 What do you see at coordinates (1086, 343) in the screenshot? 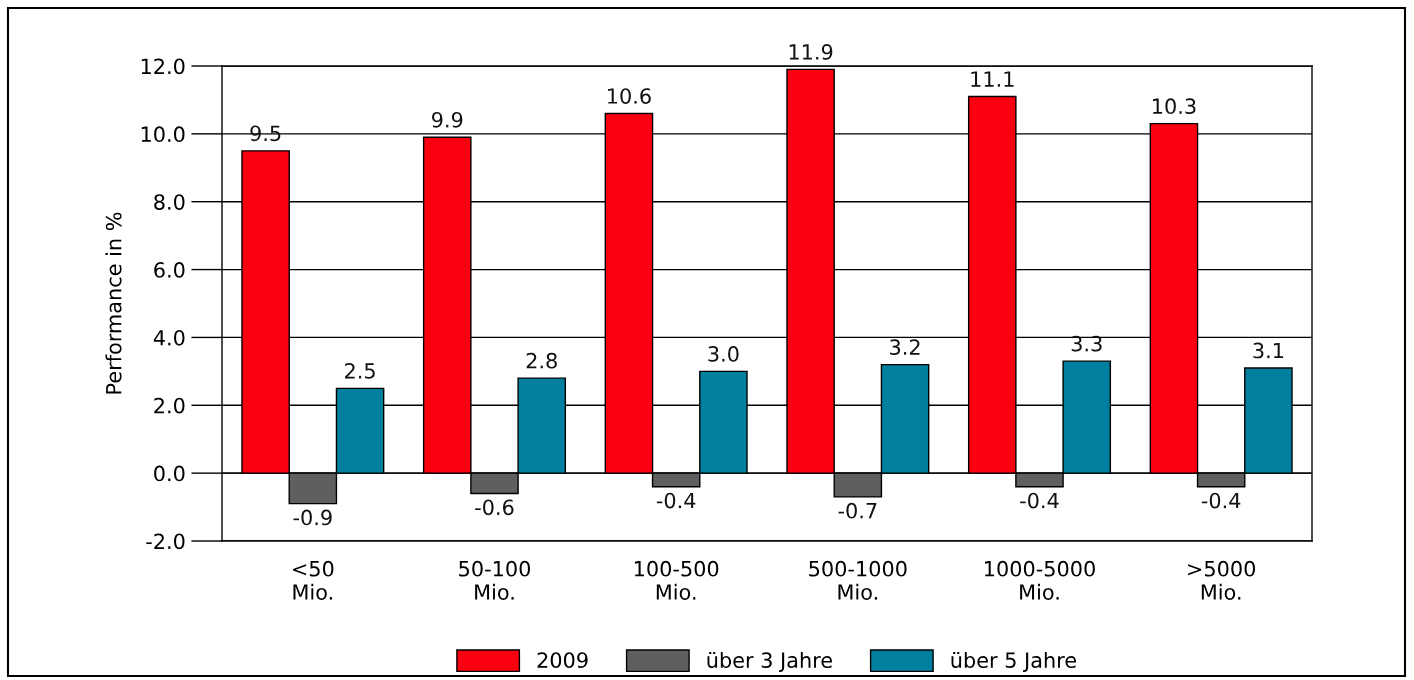
I see `data-label: 3.3` at bounding box center [1086, 343].